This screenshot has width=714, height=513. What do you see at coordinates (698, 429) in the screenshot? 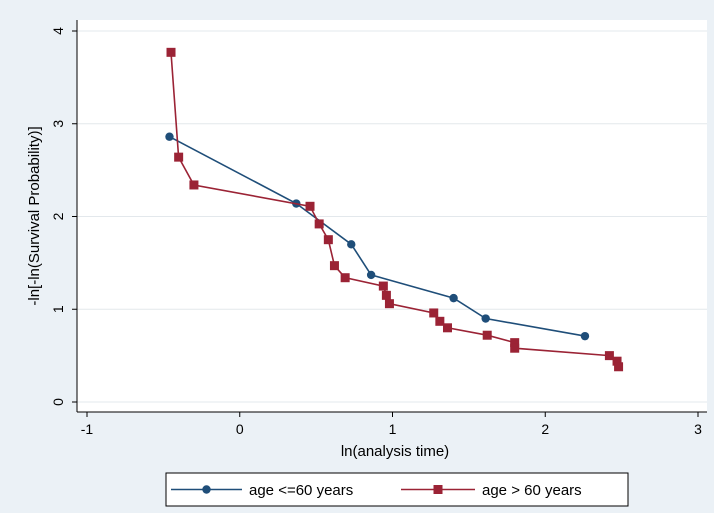
I see `x-tick-label: 3` at bounding box center [698, 429].